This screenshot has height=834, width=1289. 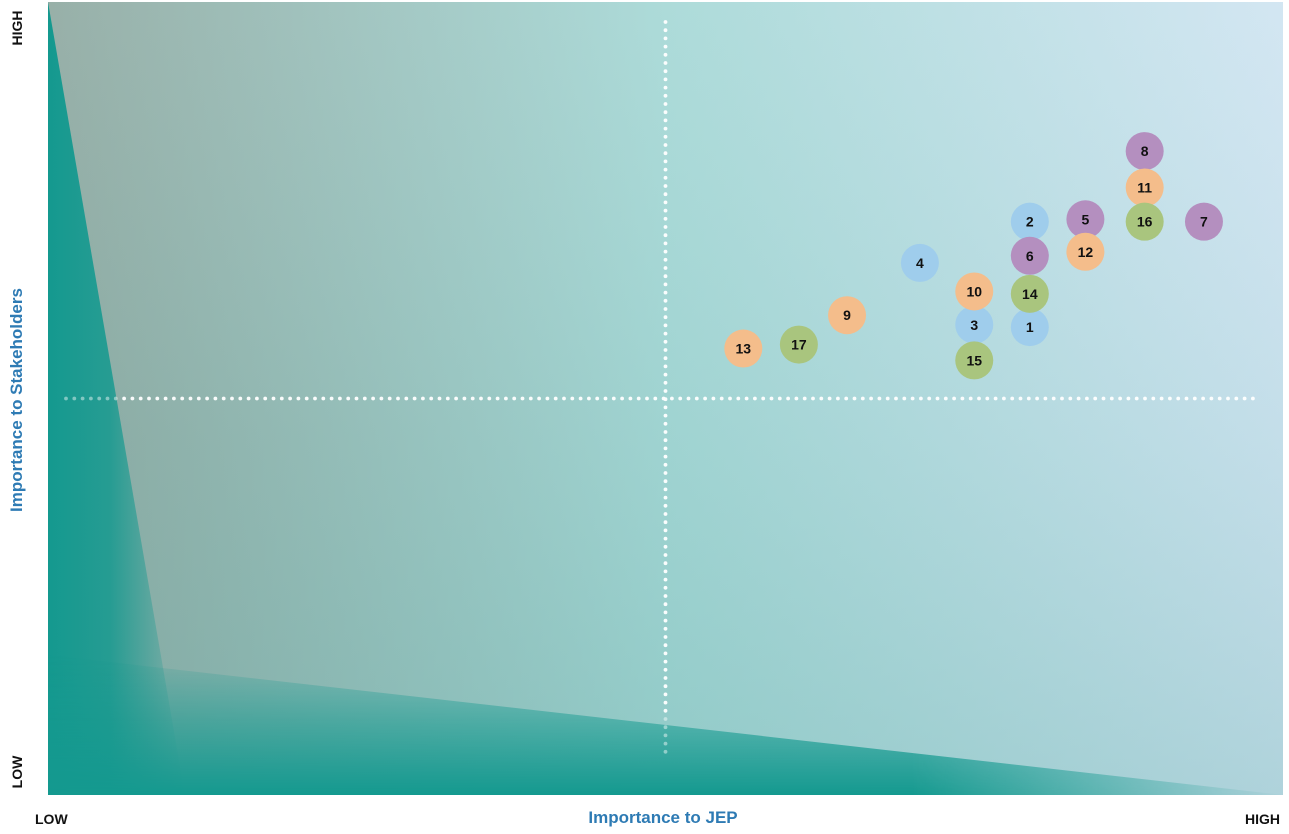 What do you see at coordinates (974, 325) in the screenshot?
I see `point-label: 3` at bounding box center [974, 325].